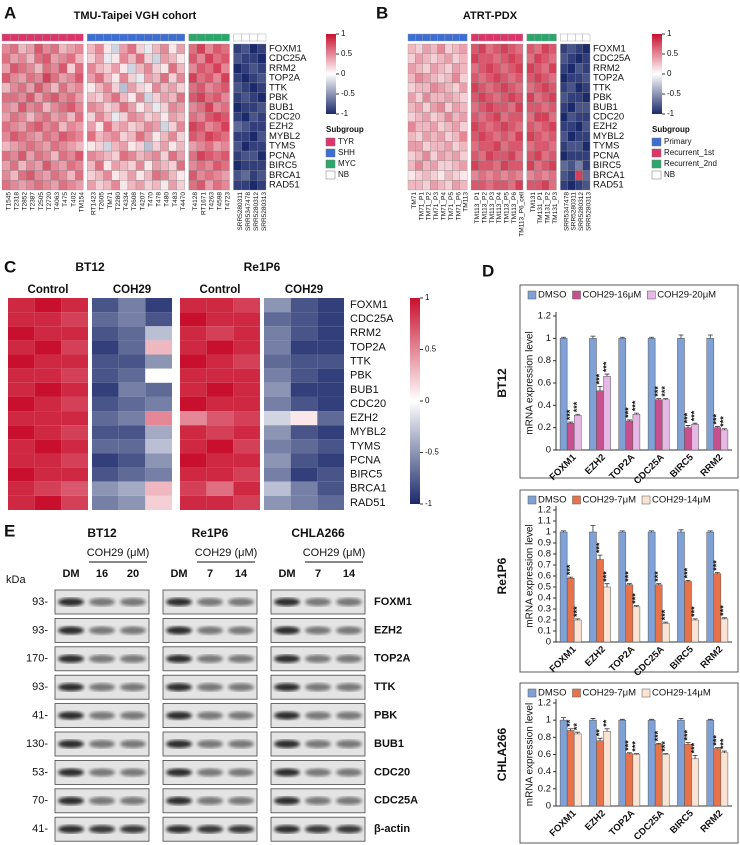 This screenshot has width=740, height=845. Describe the element at coordinates (609, 48) in the screenshot. I see `row-label: FOXM1` at that location.